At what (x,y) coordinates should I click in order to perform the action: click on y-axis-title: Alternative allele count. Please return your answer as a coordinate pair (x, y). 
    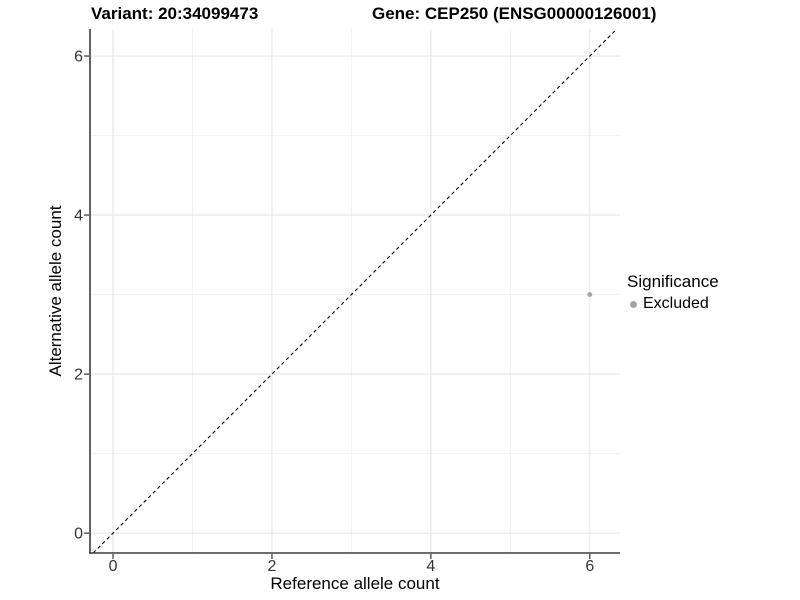
    Looking at the image, I should click on (55, 291).